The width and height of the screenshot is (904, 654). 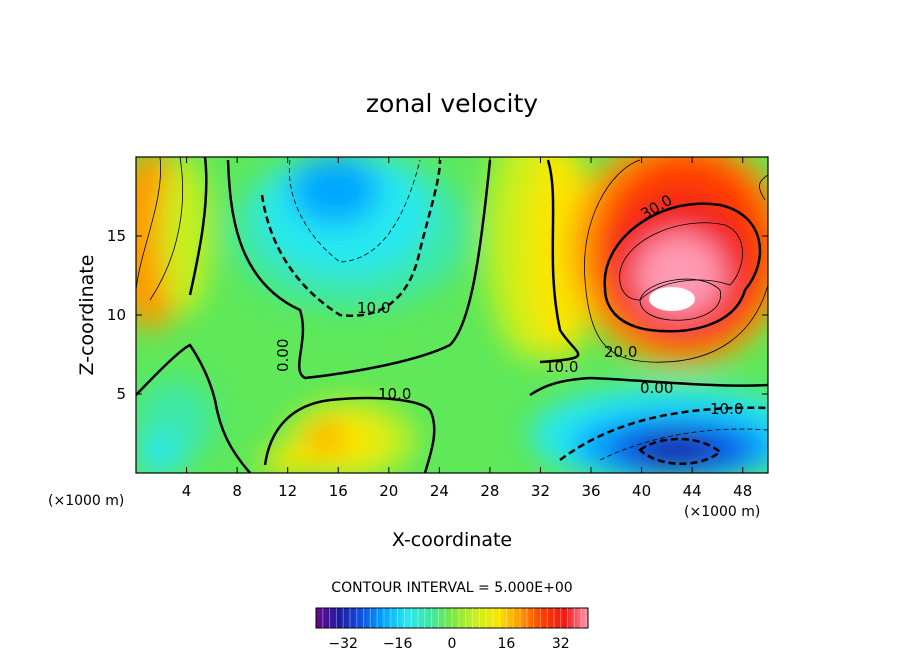 What do you see at coordinates (451, 588) in the screenshot?
I see `contour-interval-text: CONTOUR INTERVAL = 5.000E+00` at bounding box center [451, 588].